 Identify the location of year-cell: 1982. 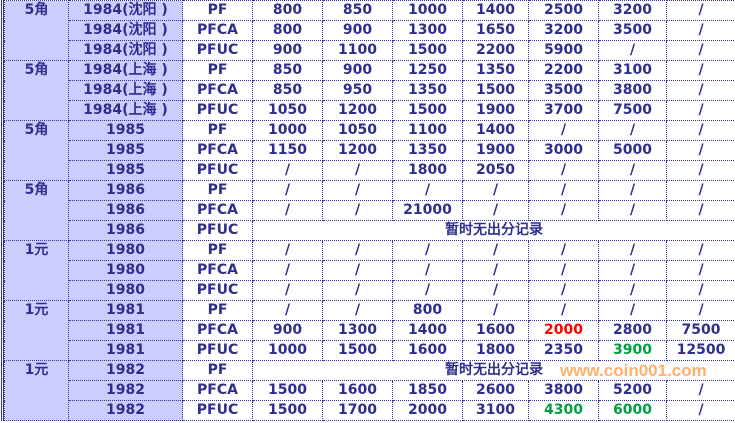
(125, 370).